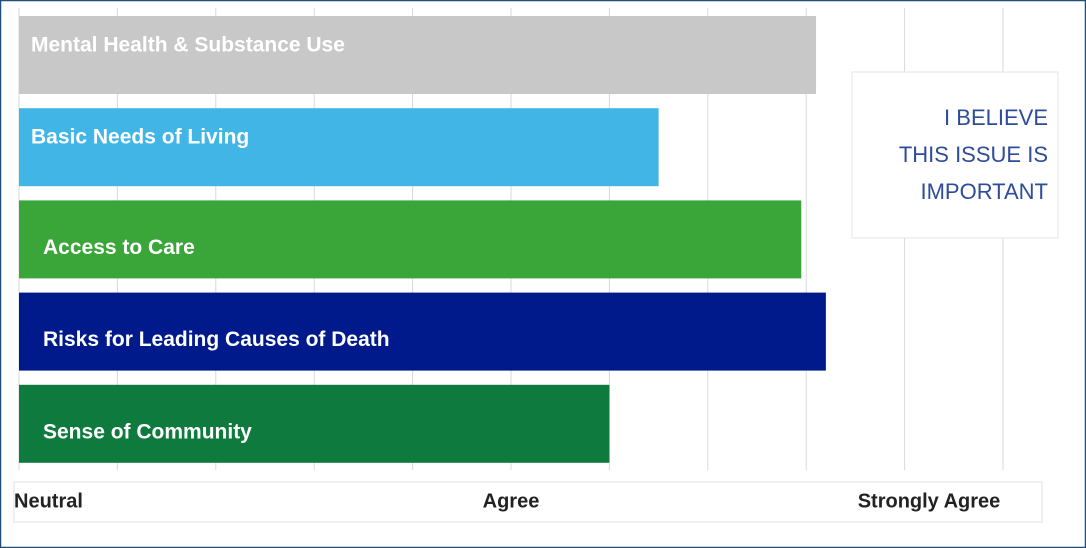 The width and height of the screenshot is (1086, 548). Describe the element at coordinates (973, 154) in the screenshot. I see `annotation: THIS ISSUE IS` at that location.